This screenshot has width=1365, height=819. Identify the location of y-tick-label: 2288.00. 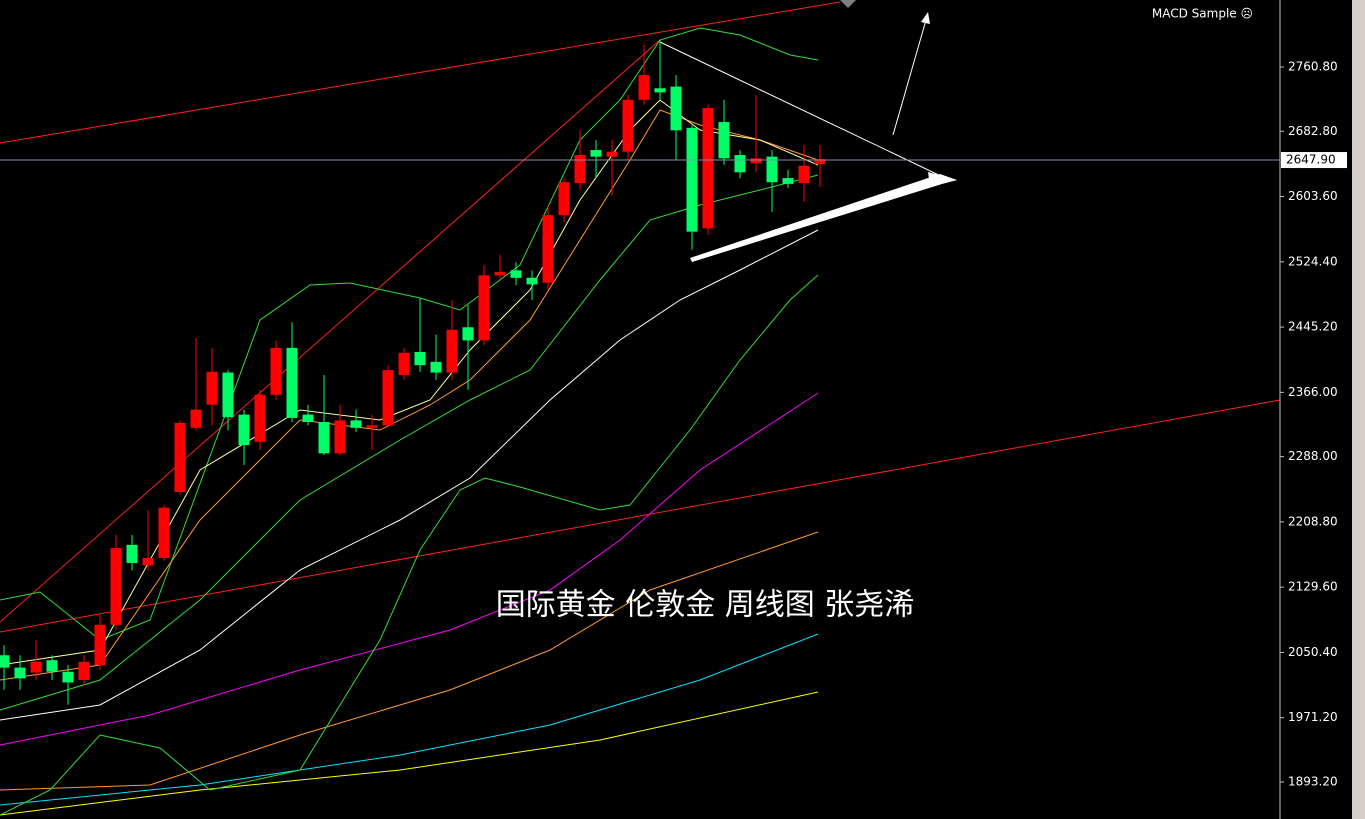
(1313, 456).